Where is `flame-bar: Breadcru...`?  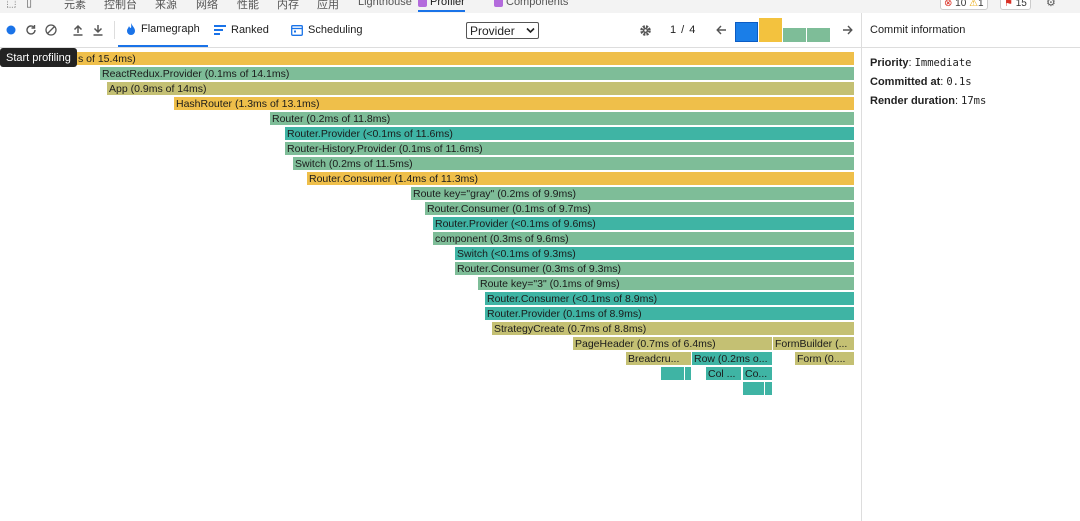 flame-bar: Breadcru... is located at coordinates (659, 359).